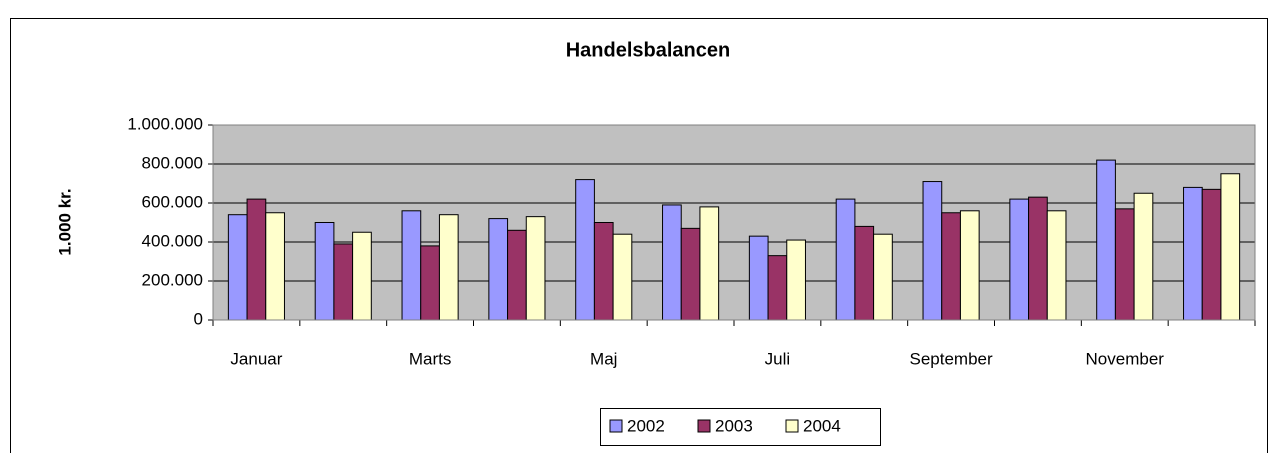 Image resolution: width=1275 pixels, height=453 pixels. I want to click on y-tick-label: 400.000, so click(172, 240).